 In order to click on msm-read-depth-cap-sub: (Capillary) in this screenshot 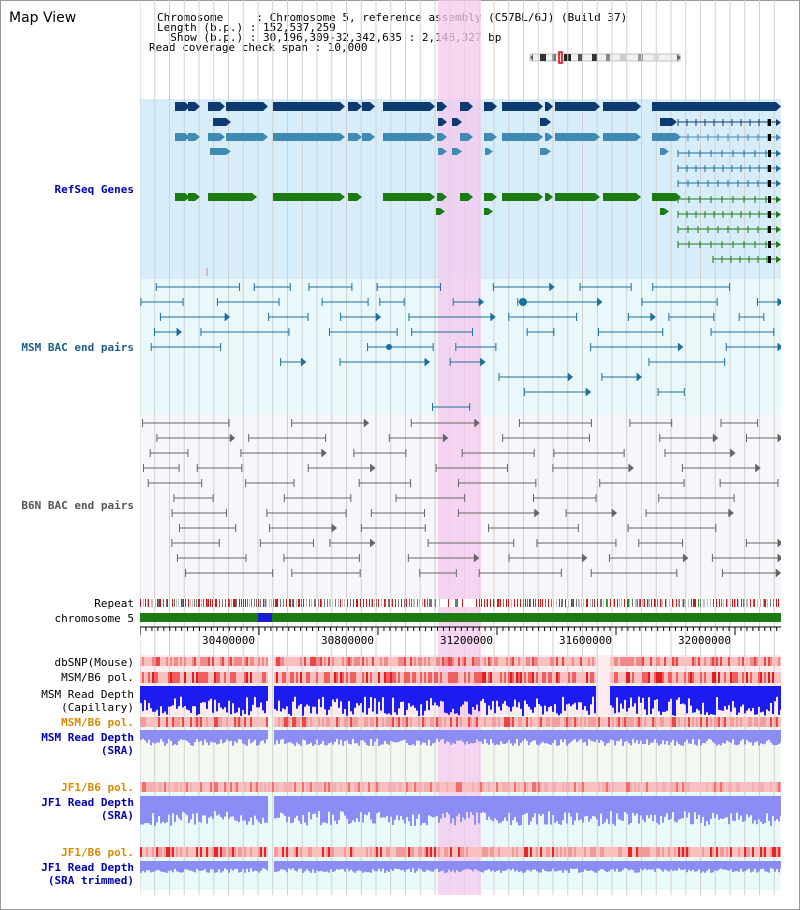, I will do `click(97, 707)`.